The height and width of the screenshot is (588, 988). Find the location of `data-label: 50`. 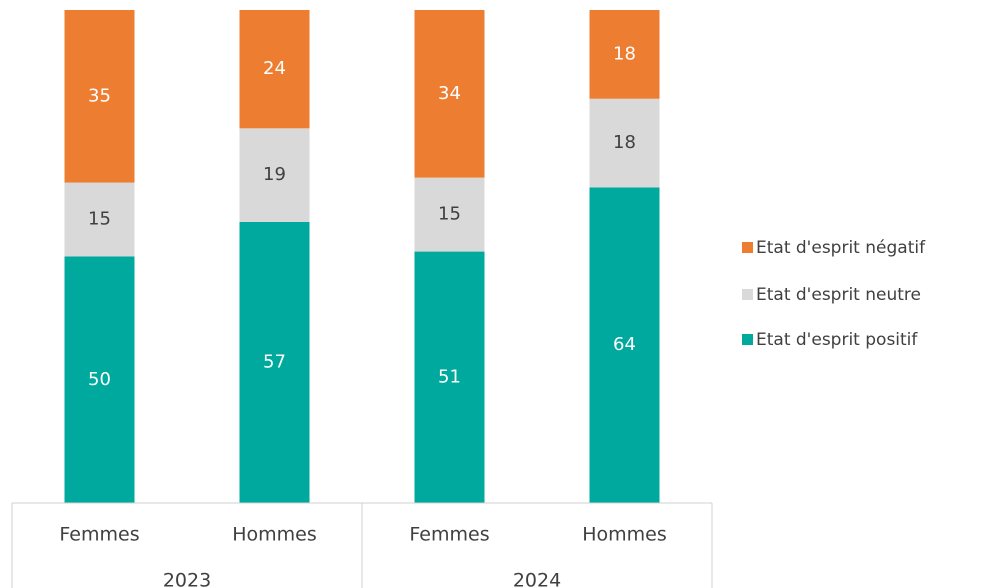

data-label: 50 is located at coordinates (99, 379).